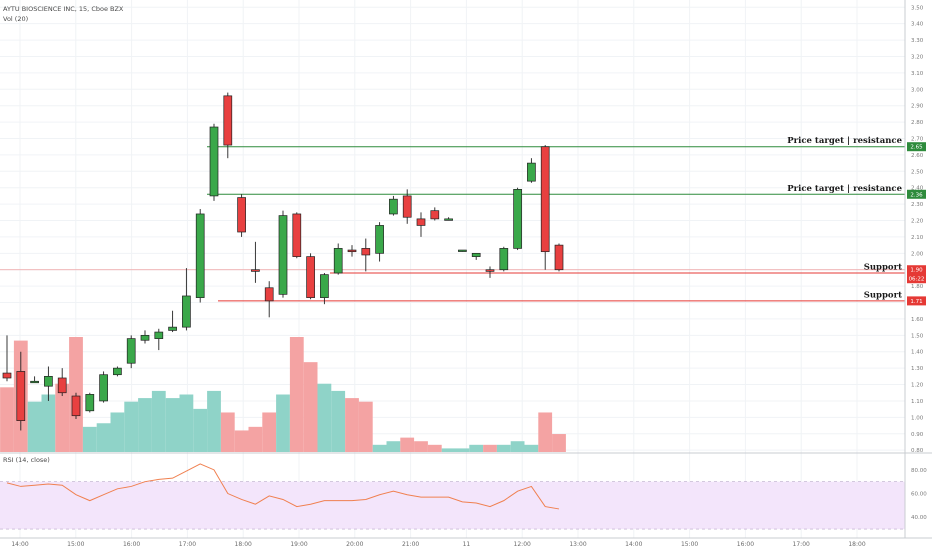 The image size is (932, 550). I want to click on price-tick-label: 2.90, so click(917, 107).